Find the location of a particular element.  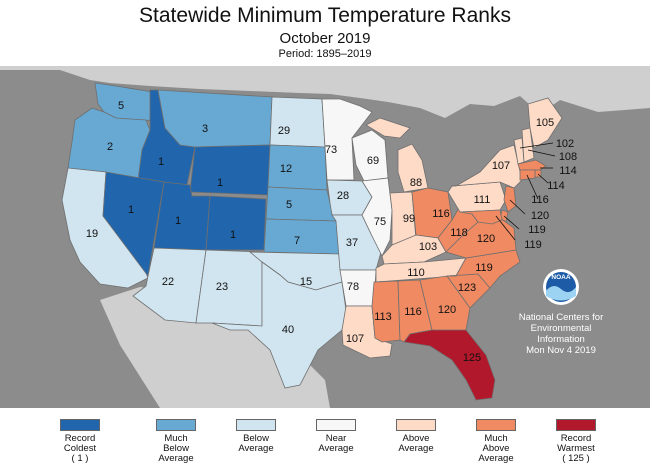

rank-label-nj: 120 is located at coordinates (540, 216).